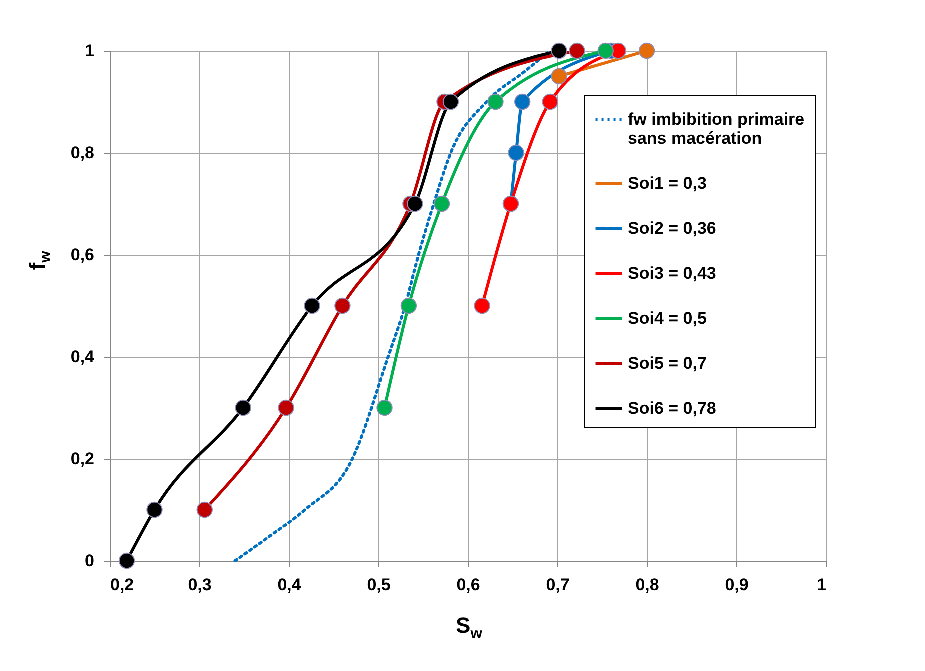 The height and width of the screenshot is (671, 925). Describe the element at coordinates (200, 585) in the screenshot. I see `x-tick-label: 0,3` at that location.